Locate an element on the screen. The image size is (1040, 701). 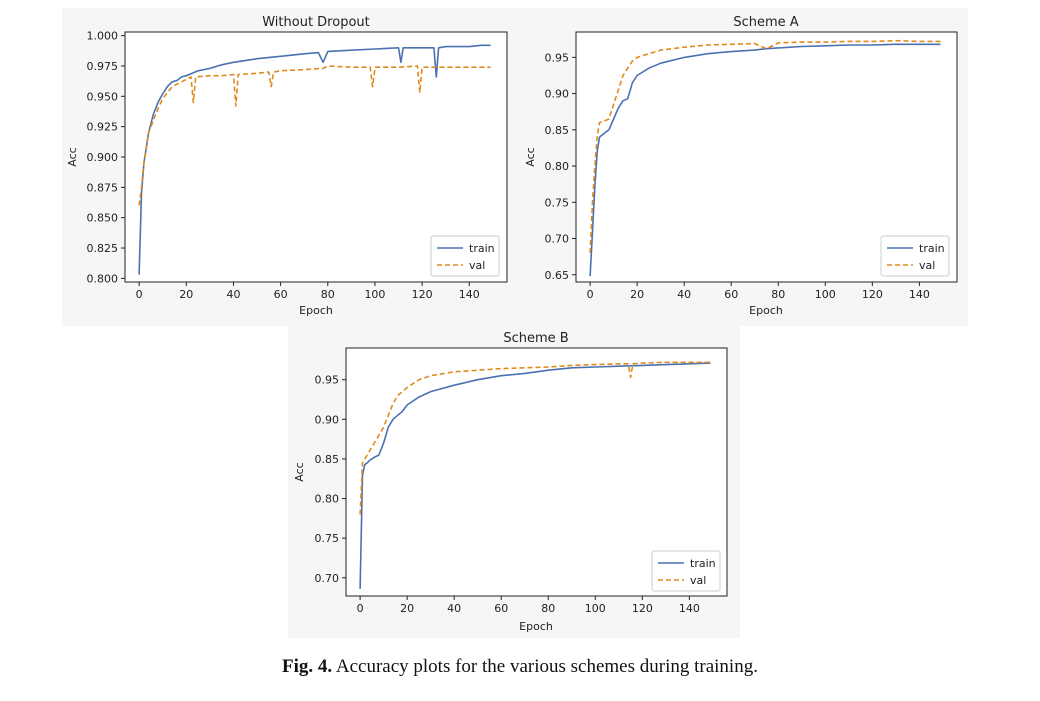
y-tick-label: 0.825 is located at coordinates (103, 248).